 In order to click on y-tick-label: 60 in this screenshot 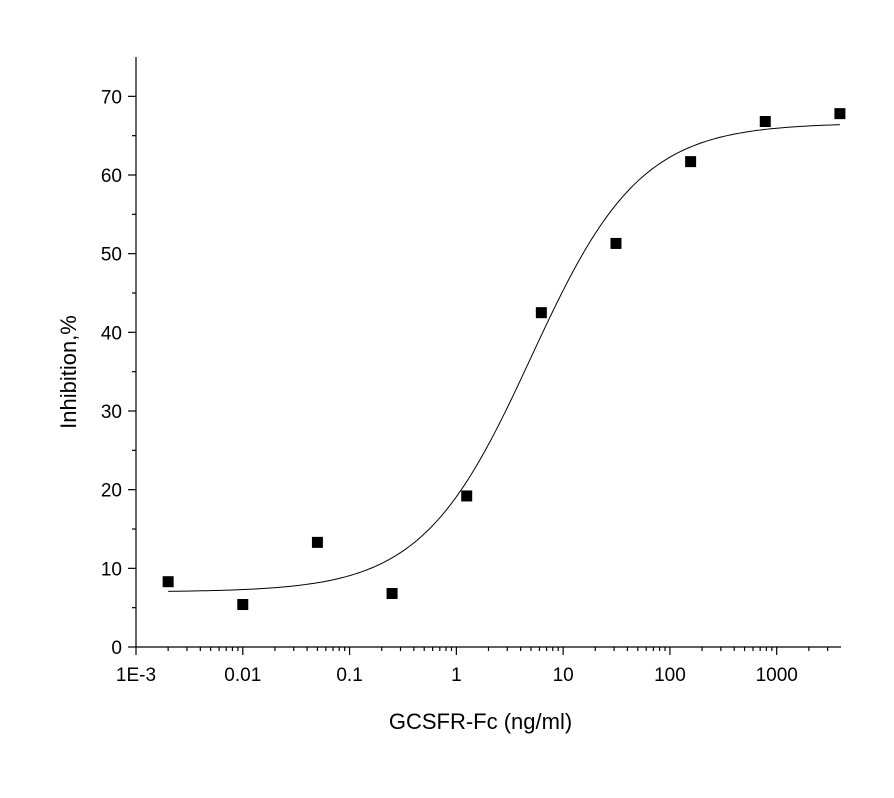, I will do `click(111, 176)`.